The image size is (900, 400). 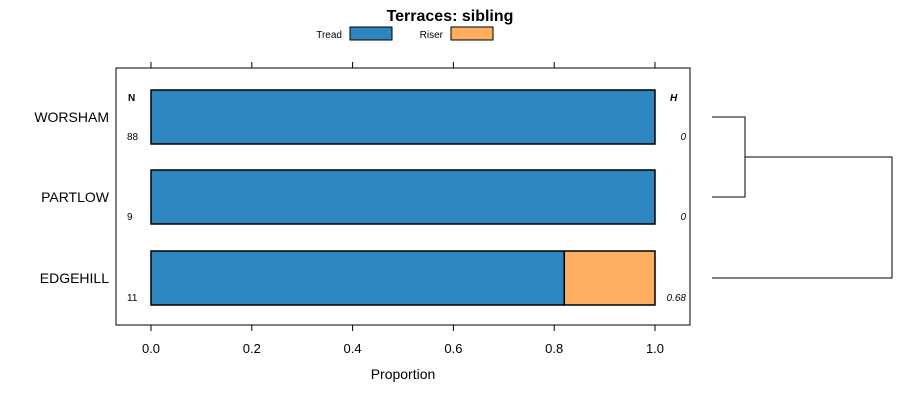 What do you see at coordinates (133, 137) in the screenshot?
I see `n-value: 88` at bounding box center [133, 137].